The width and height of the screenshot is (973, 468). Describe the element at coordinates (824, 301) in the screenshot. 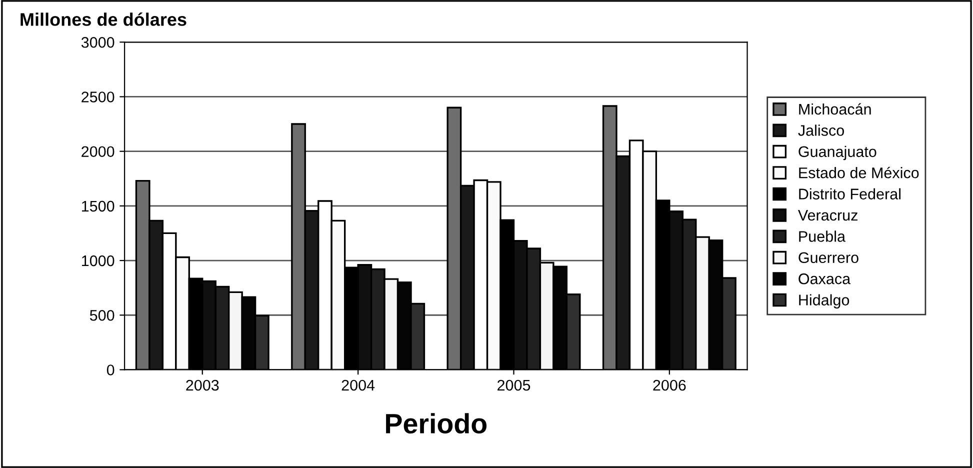

I see `legend-label: Hidalgo` at that location.